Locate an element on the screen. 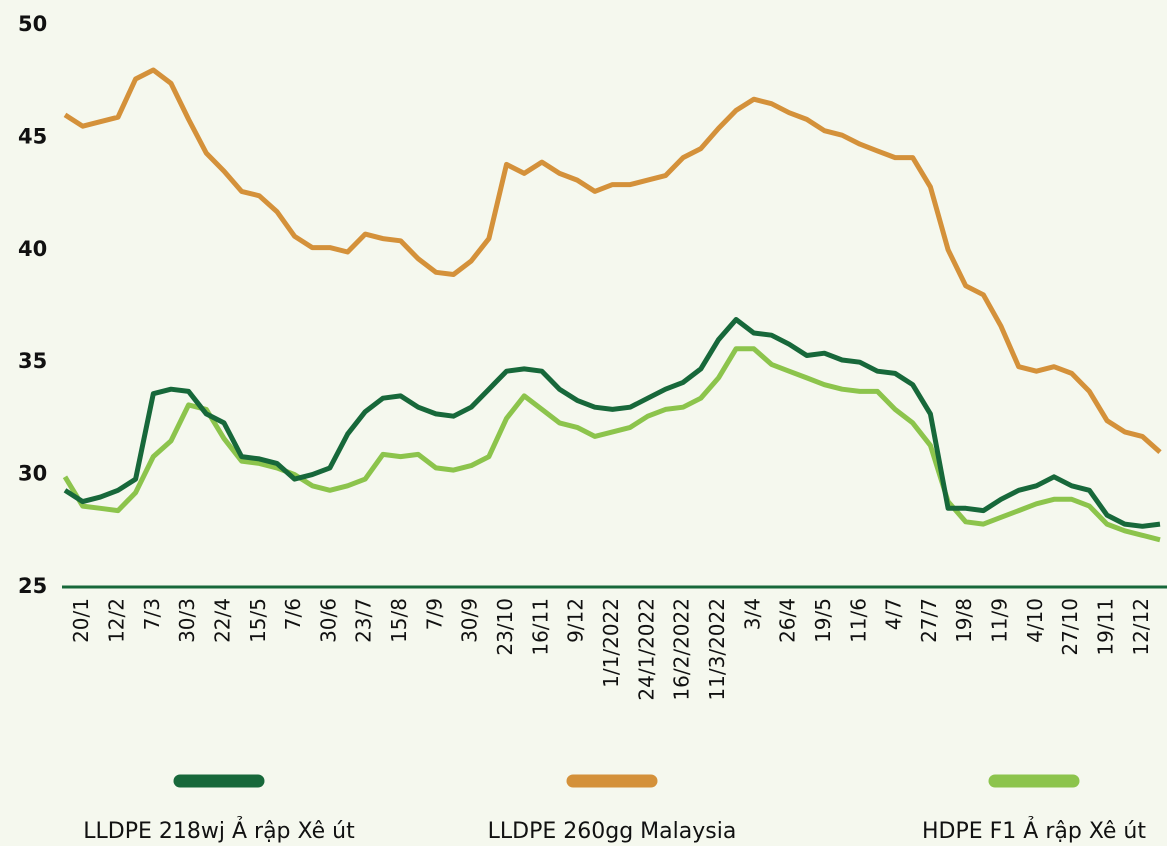  x-tick-label: 23/7 is located at coordinates (364, 620).